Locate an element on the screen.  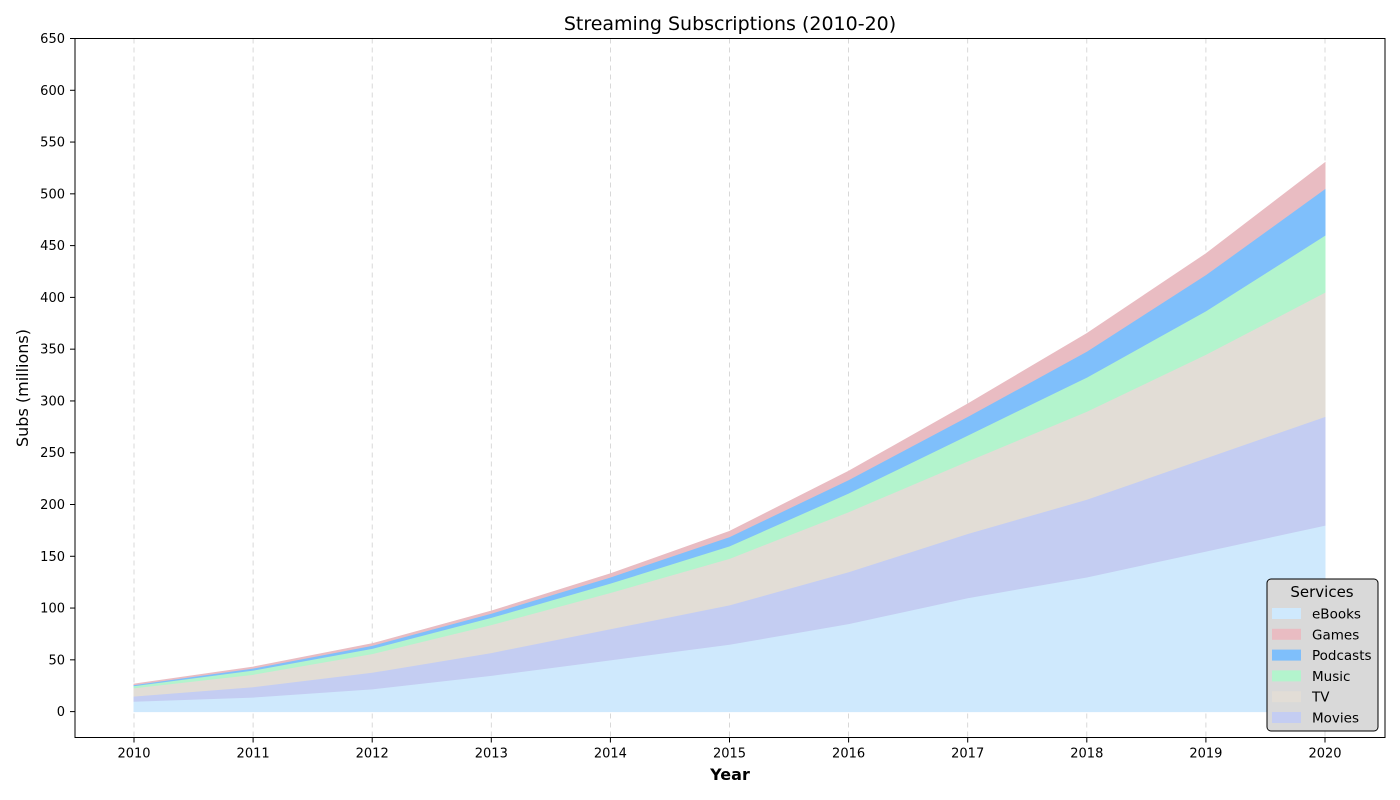
y-tick-label-300: 300 is located at coordinates (52, 401).